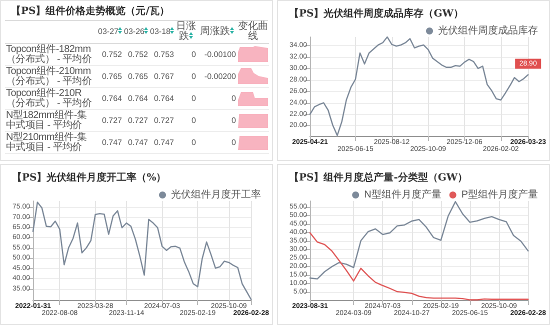 Image resolution: width=550 pixels, height=325 pixels. I want to click on chart-title: 【PS】光伏组件月度开工率（%）, so click(89, 178).